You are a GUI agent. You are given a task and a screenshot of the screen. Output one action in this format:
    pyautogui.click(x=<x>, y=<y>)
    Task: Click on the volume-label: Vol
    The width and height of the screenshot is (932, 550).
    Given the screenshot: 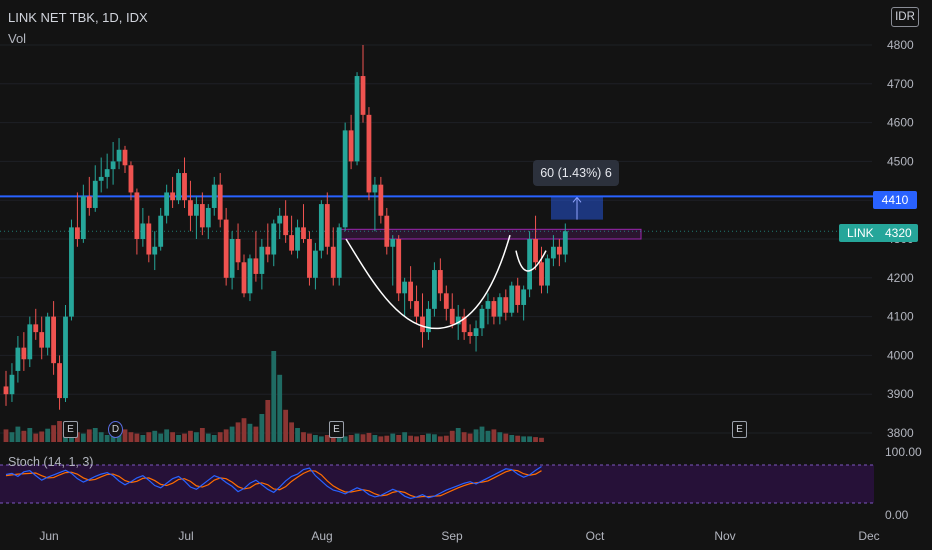 What is the action you would take?
    pyautogui.click(x=17, y=38)
    